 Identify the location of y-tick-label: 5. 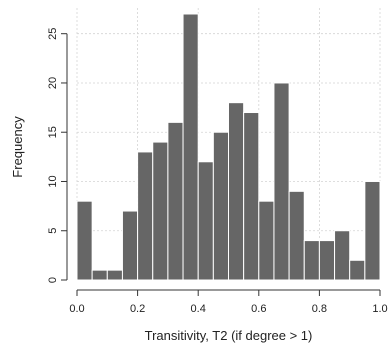
(53, 231).